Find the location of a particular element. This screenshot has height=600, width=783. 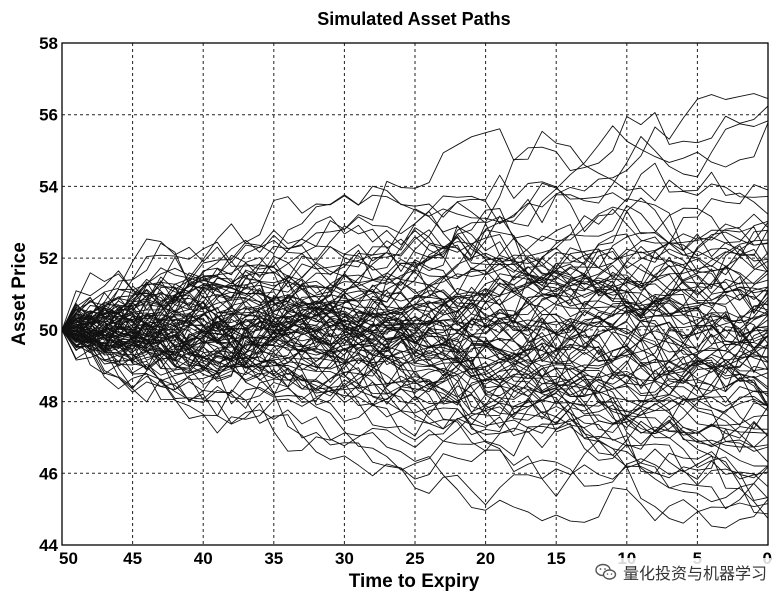

watermark: 量化投资与机器学习 is located at coordinates (680, 572).